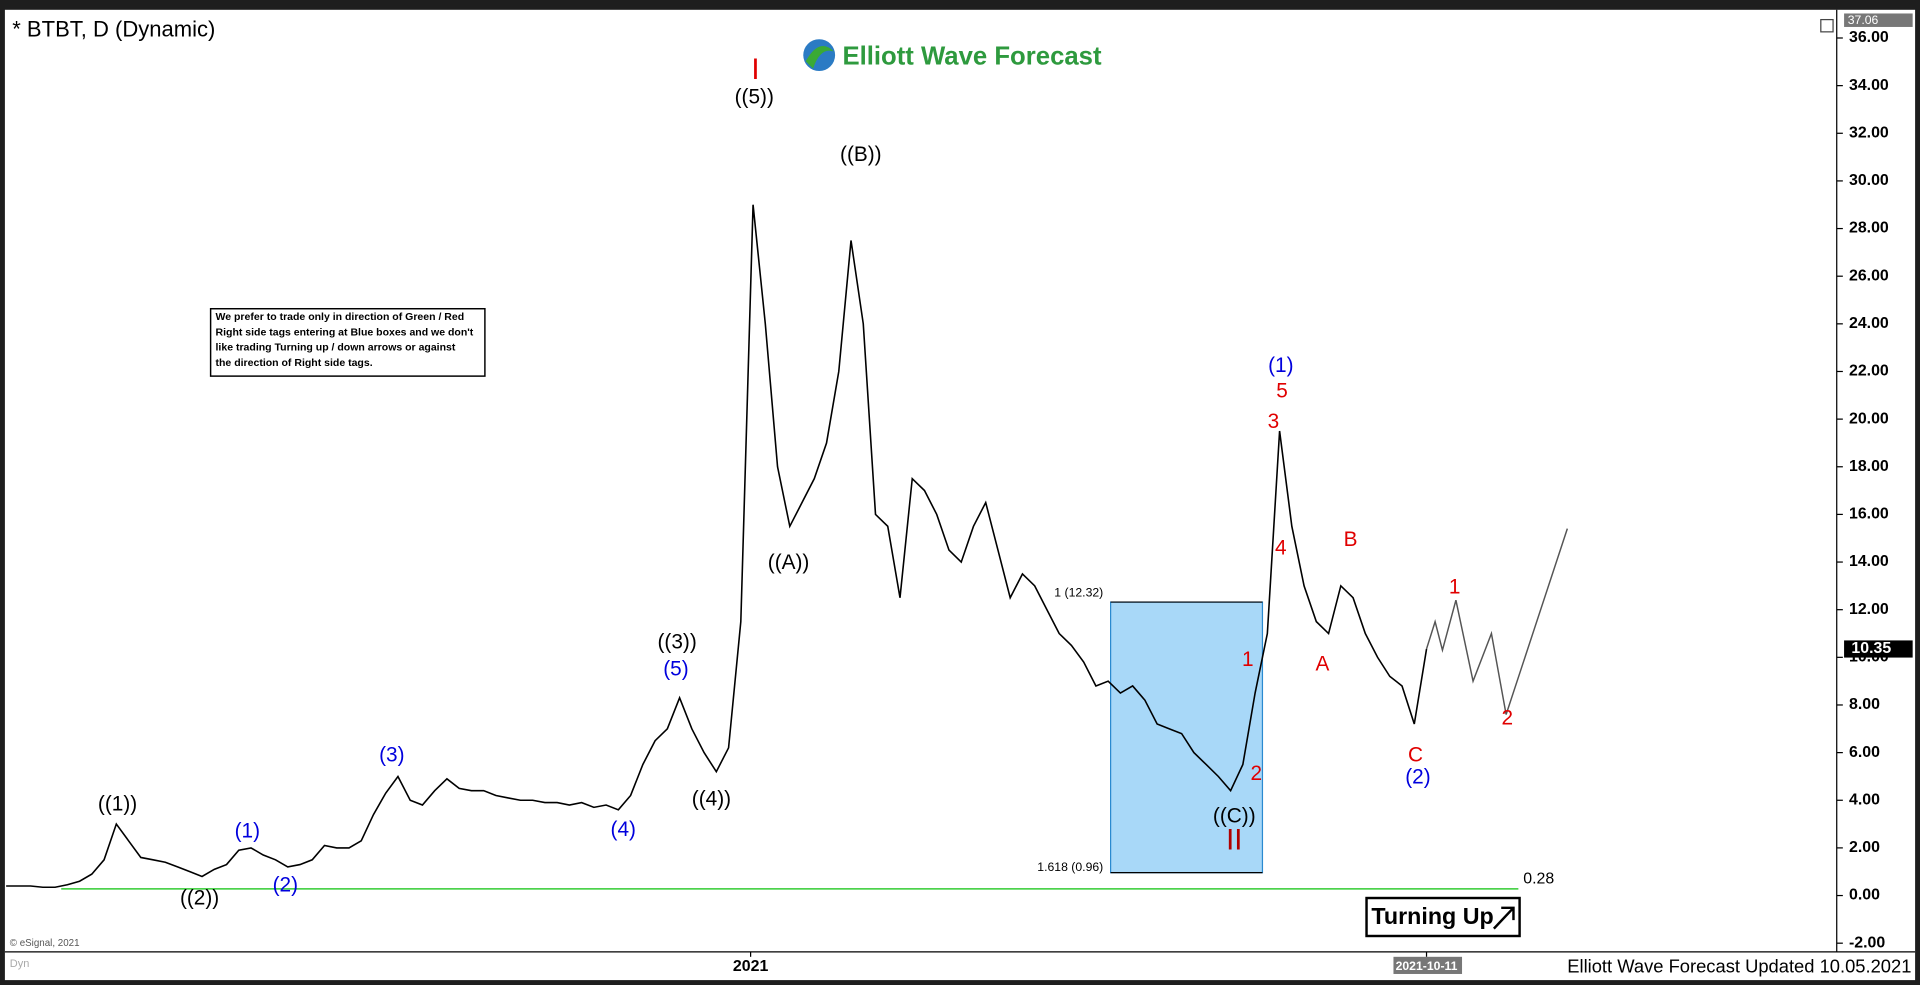  Describe the element at coordinates (1869, 561) in the screenshot. I see `y-tick-label: 14.00` at that location.